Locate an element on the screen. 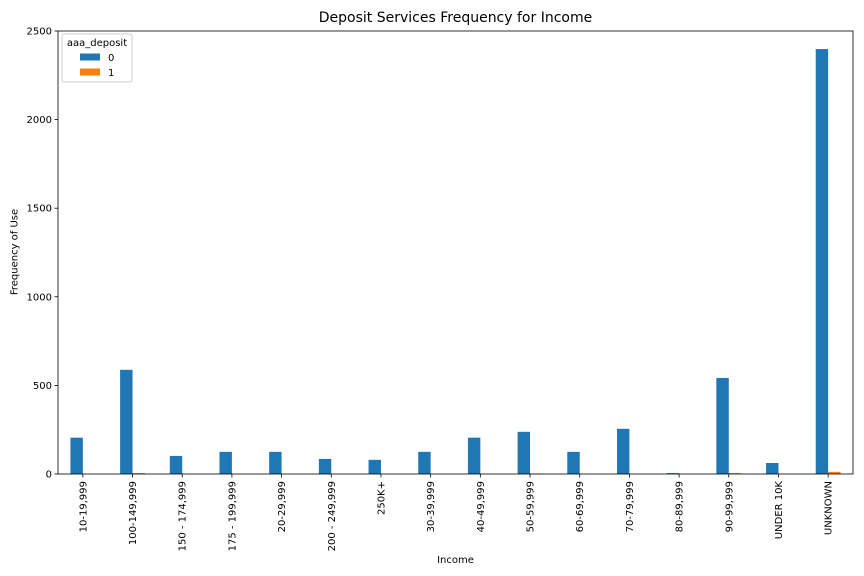 The image size is (864, 576). bar-series-0-60-69,999 is located at coordinates (573, 462).